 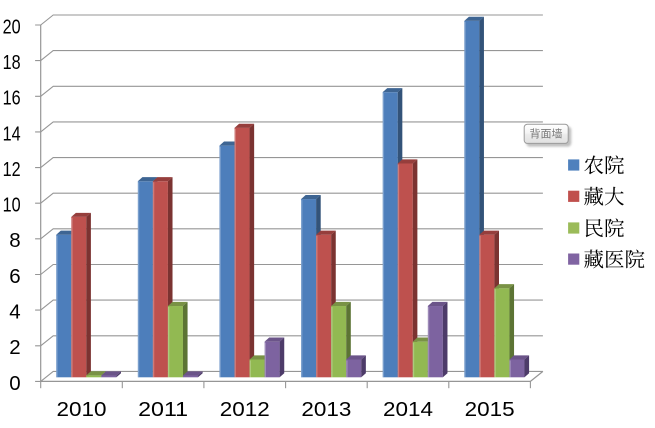 What do you see at coordinates (12, 205) in the screenshot?
I see `svg-text: 10` at bounding box center [12, 205].